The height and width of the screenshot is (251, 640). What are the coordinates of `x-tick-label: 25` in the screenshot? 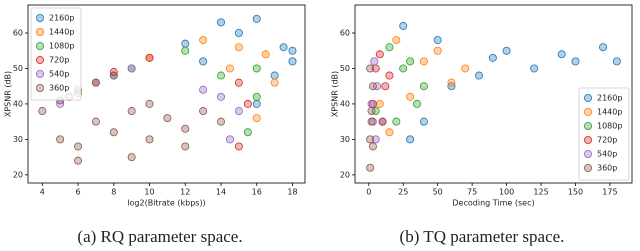 It's located at (403, 192).